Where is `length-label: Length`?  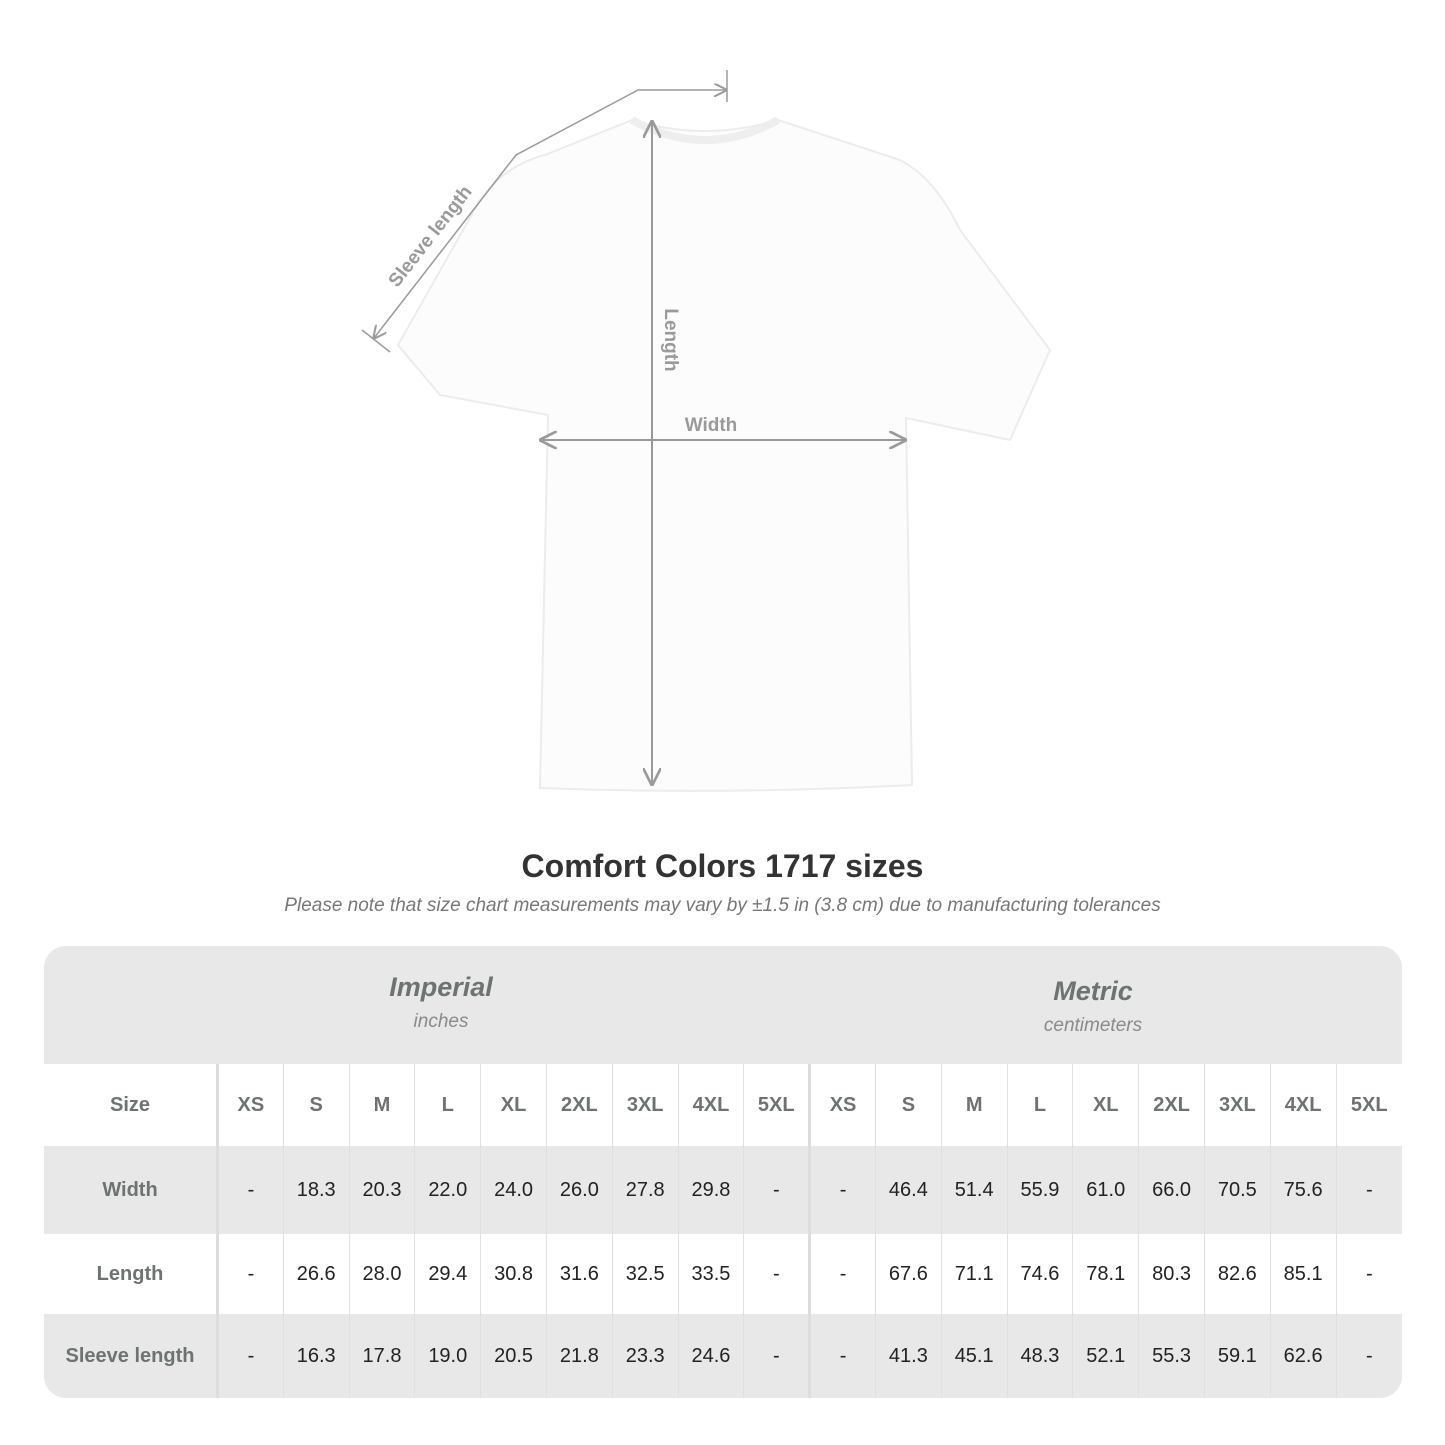 length-label: Length is located at coordinates (670, 339).